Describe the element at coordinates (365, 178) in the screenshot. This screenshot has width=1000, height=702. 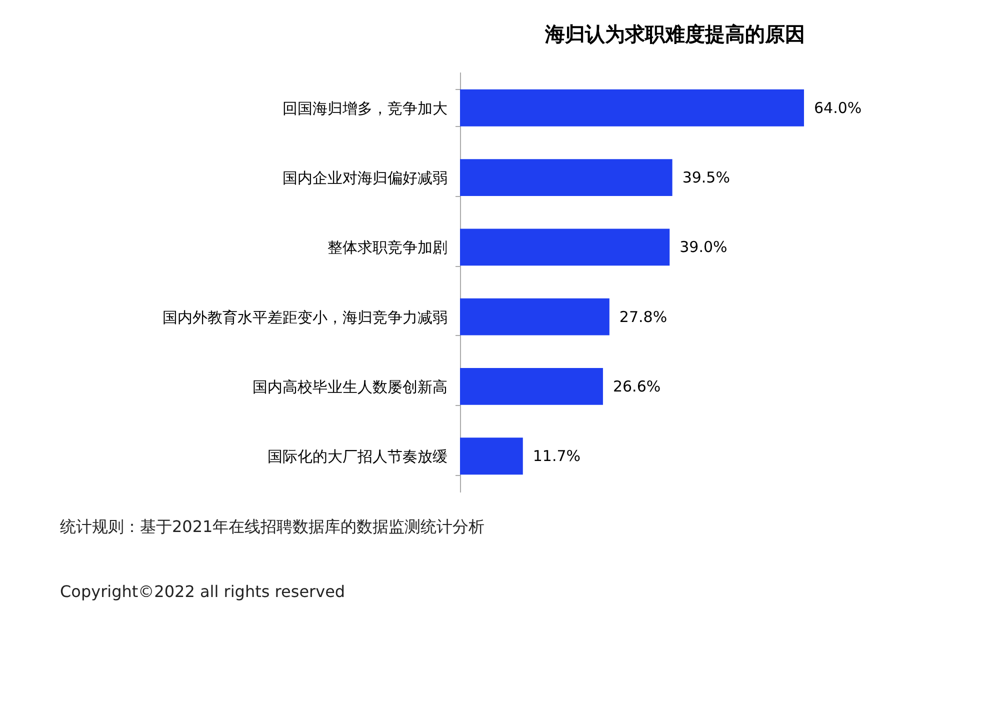
I see `y-tick-label: 国内企业对海归偏好减弱` at that location.